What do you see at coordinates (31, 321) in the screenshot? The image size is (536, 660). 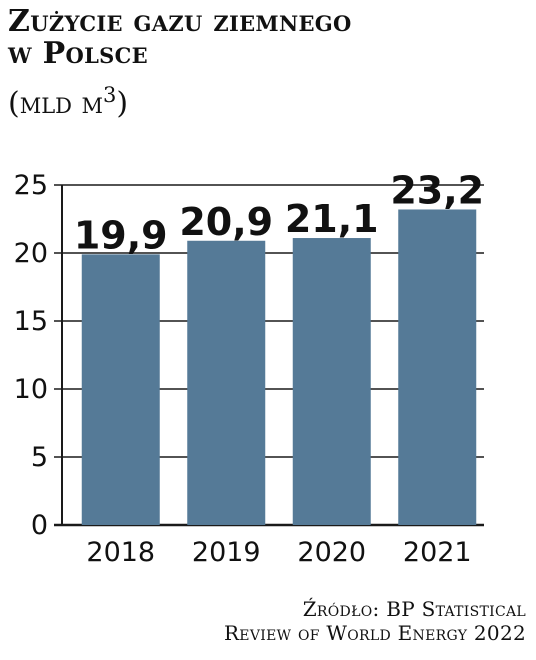 I see `y-tick-label: 15` at bounding box center [31, 321].